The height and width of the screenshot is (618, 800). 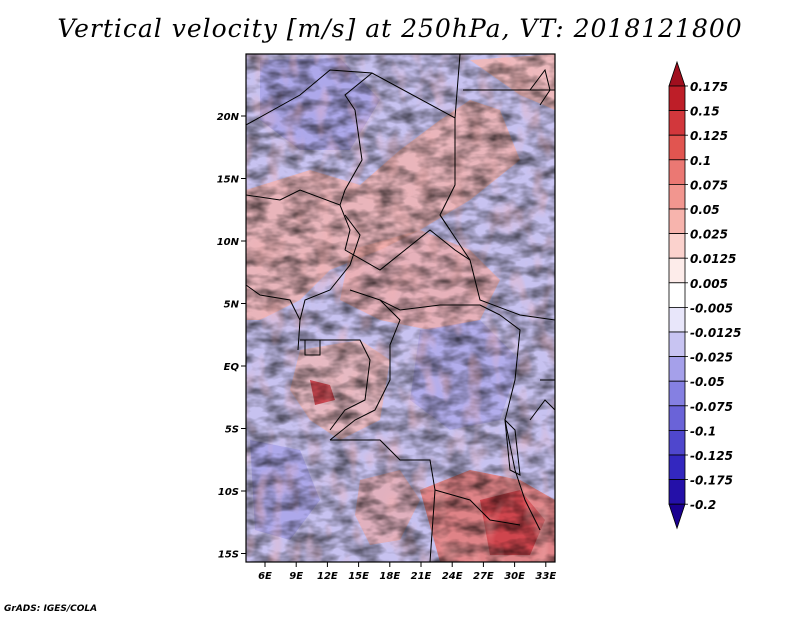 I want to click on lat-tick-label: 15S, so click(x=228, y=555).